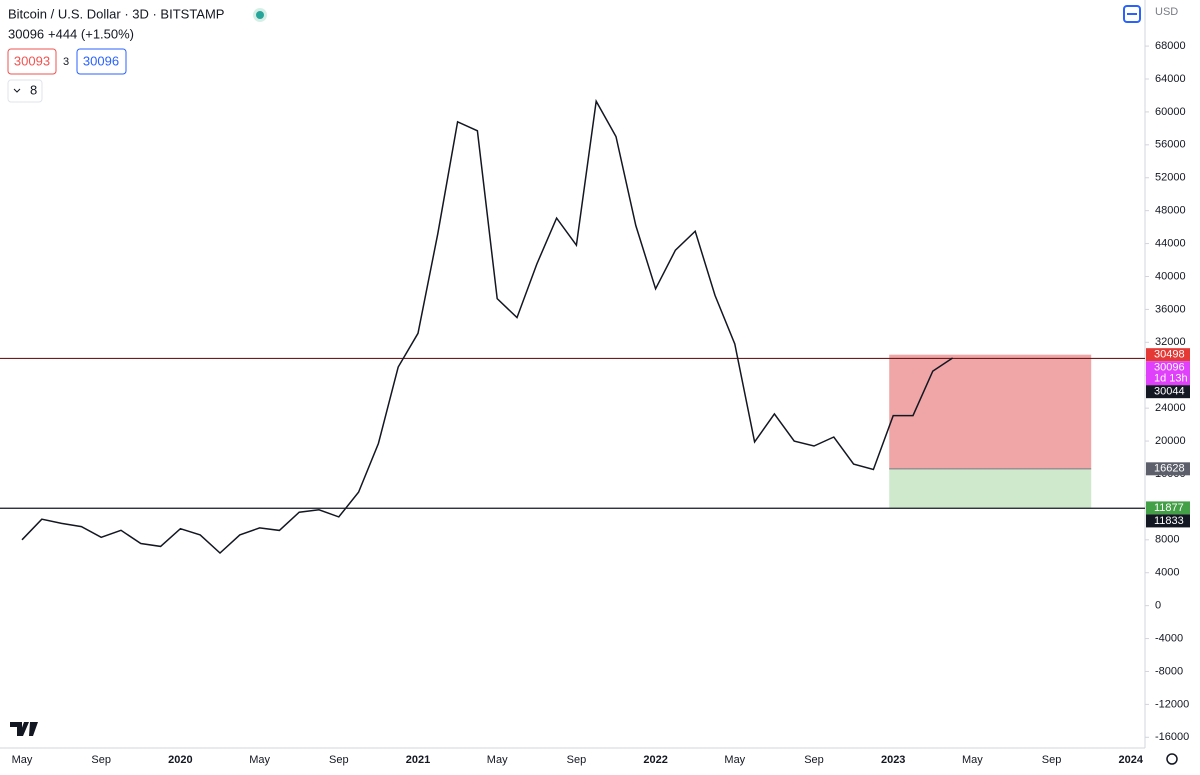 This screenshot has width=1200, height=775. What do you see at coordinates (1170, 243) in the screenshot?
I see `y-tick-label: 44000` at bounding box center [1170, 243].